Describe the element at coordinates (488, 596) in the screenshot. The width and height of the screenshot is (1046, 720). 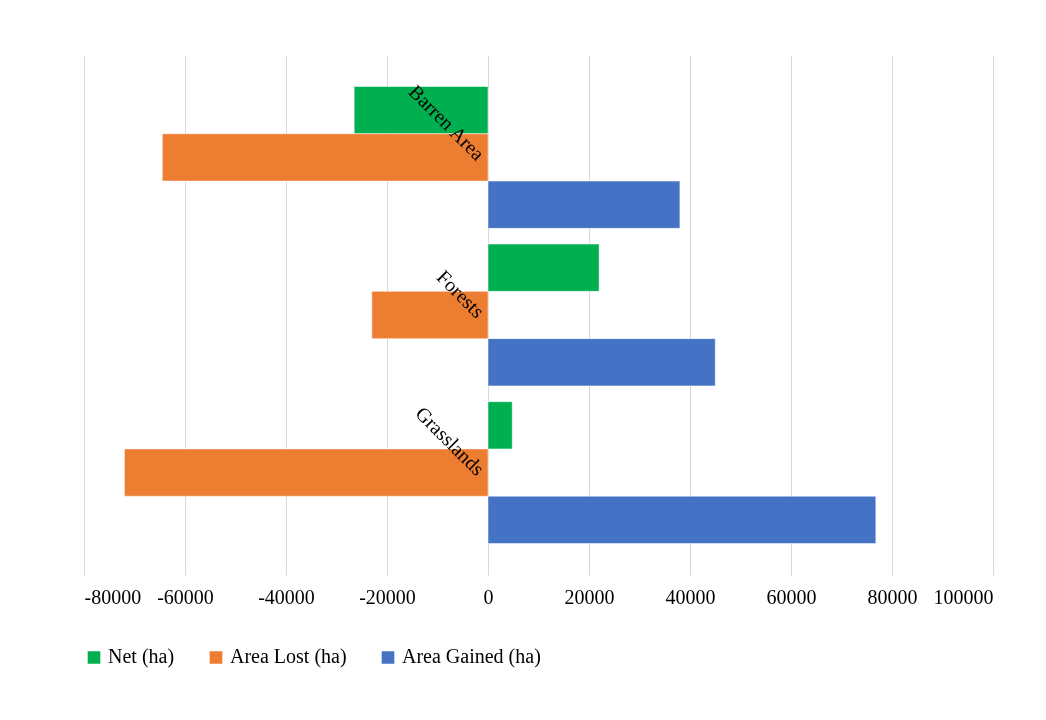
I see `x-tick-label: 0` at that location.